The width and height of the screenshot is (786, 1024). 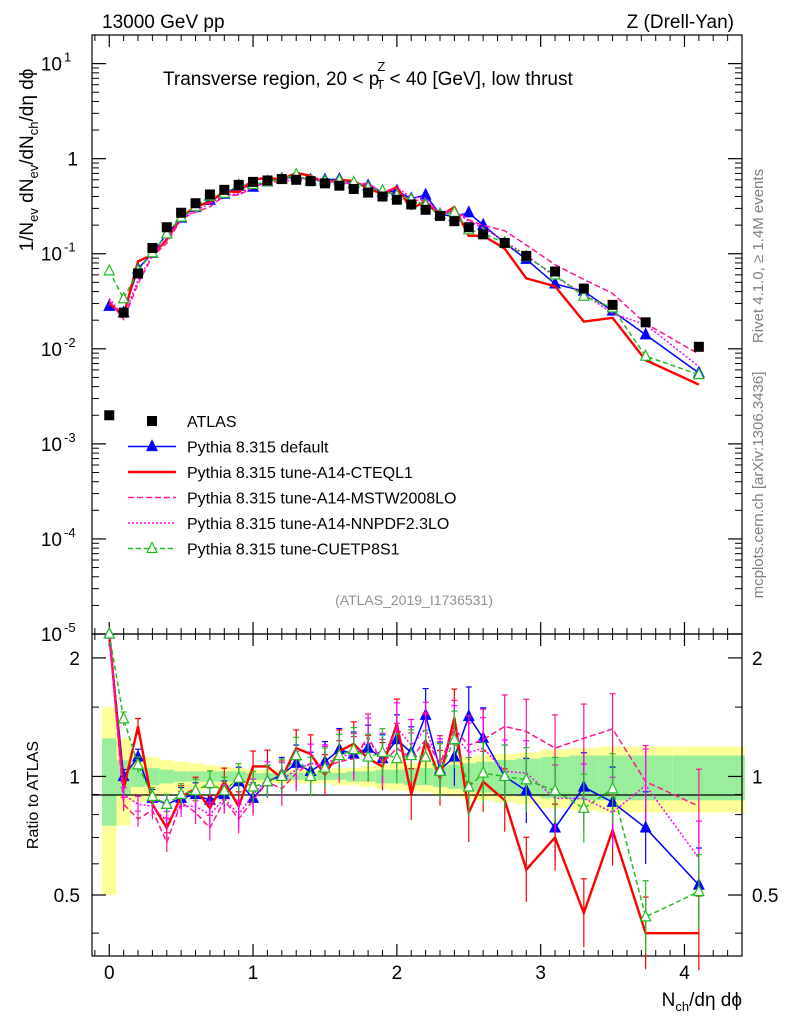 I want to click on y-tick-exp-5: -4, so click(x=70, y=532).